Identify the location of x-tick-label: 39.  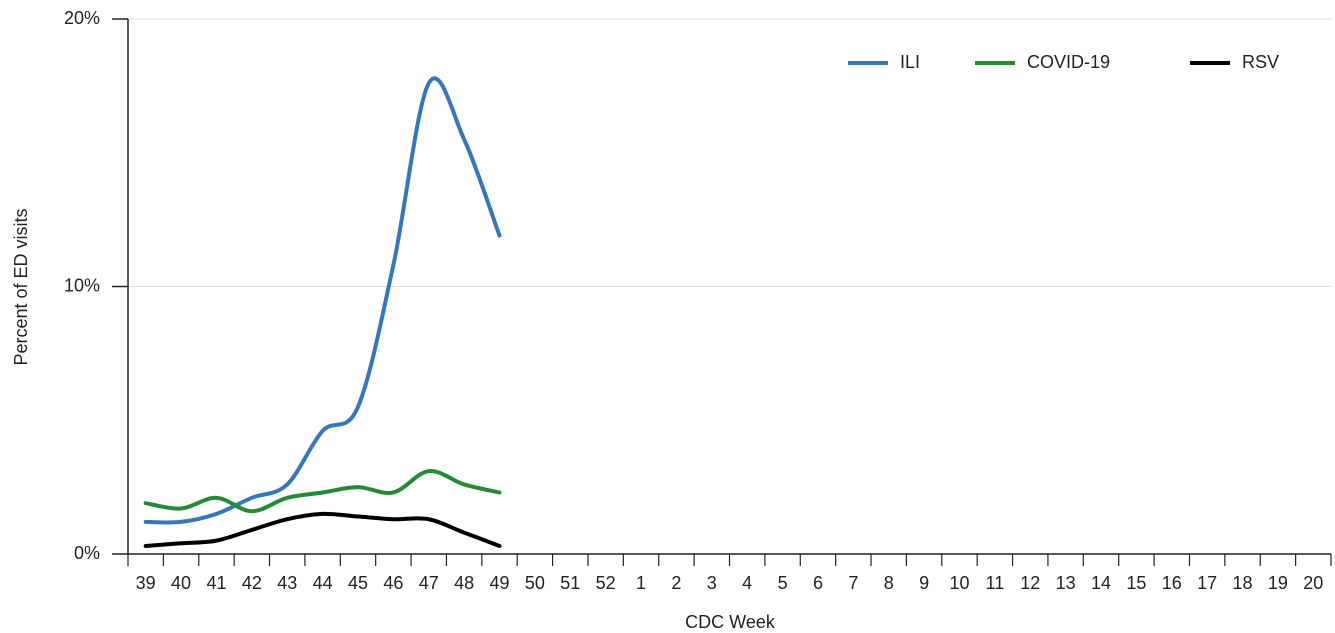
(146, 583).